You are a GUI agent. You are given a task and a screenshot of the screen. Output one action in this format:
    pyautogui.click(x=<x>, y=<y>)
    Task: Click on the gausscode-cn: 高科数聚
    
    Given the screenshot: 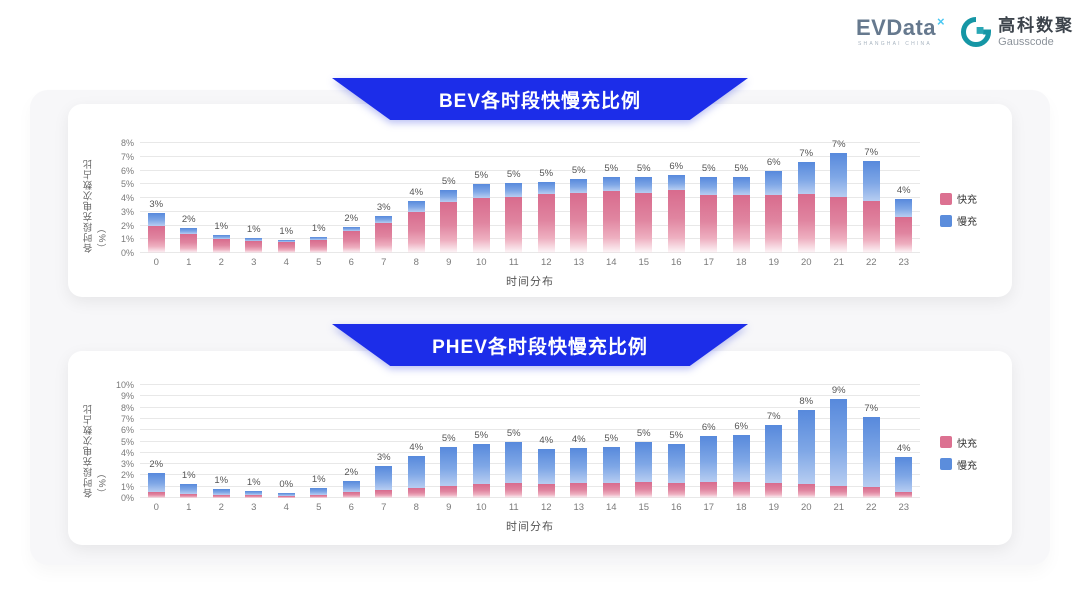 What is the action you would take?
    pyautogui.click(x=1036, y=25)
    